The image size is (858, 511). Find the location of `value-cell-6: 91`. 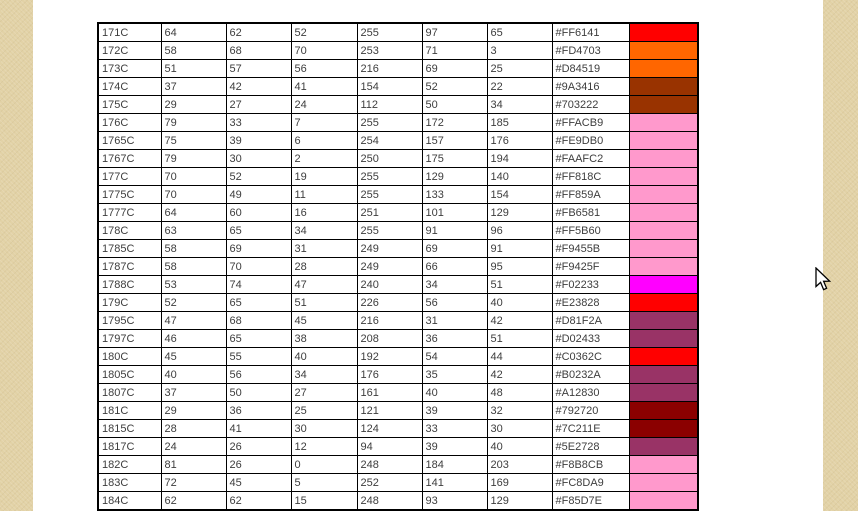

value-cell-6: 91 is located at coordinates (519, 248).